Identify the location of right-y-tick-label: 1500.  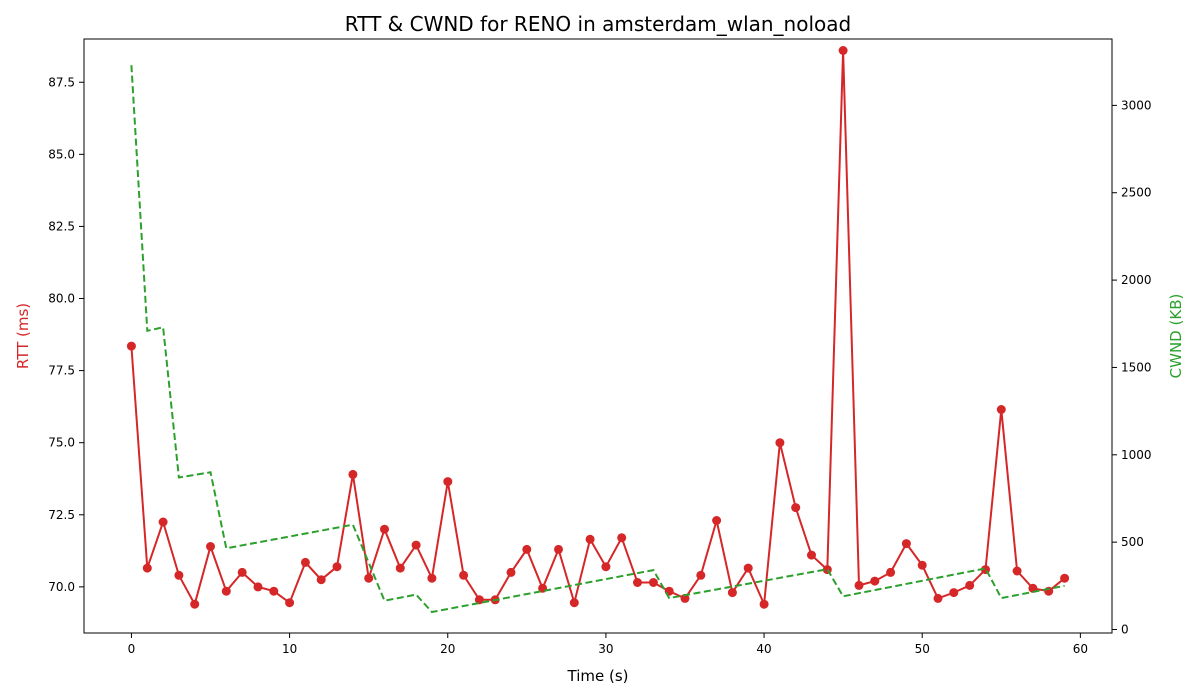
(1136, 367).